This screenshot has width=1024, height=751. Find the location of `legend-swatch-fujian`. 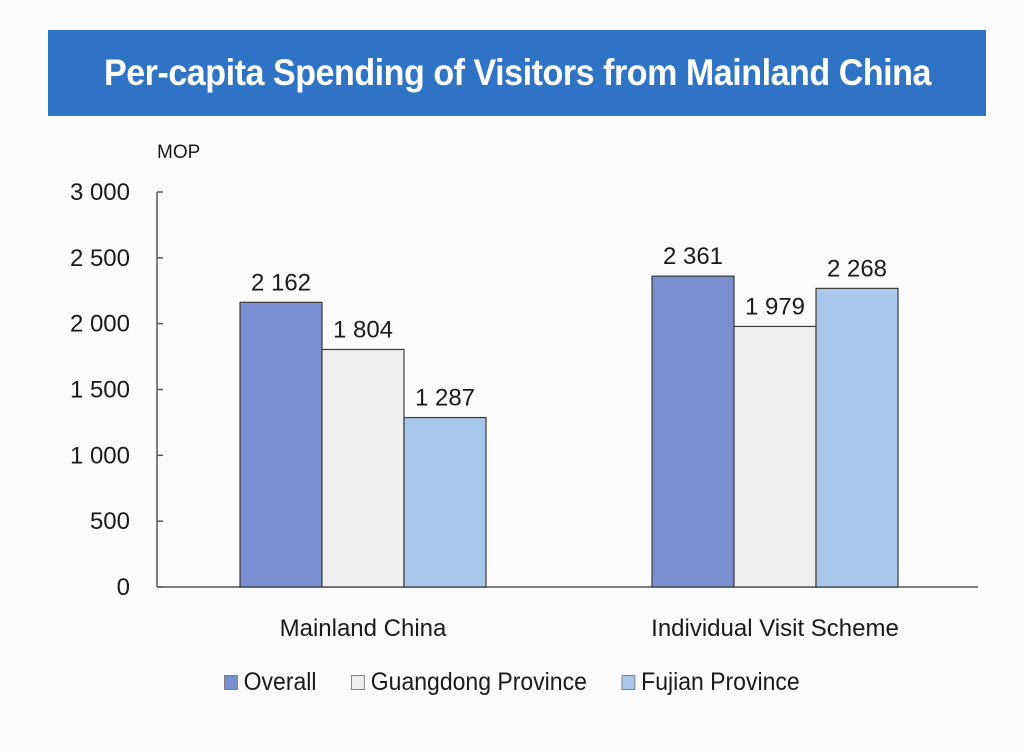

legend-swatch-fujian is located at coordinates (628, 682).